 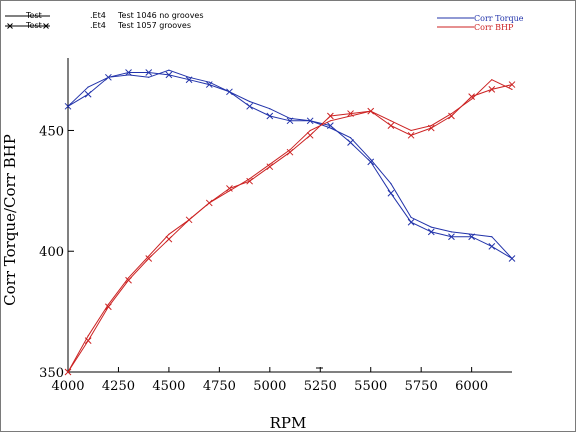 What do you see at coordinates (421, 386) in the screenshot?
I see `x-tick-label: 5750` at bounding box center [421, 386].